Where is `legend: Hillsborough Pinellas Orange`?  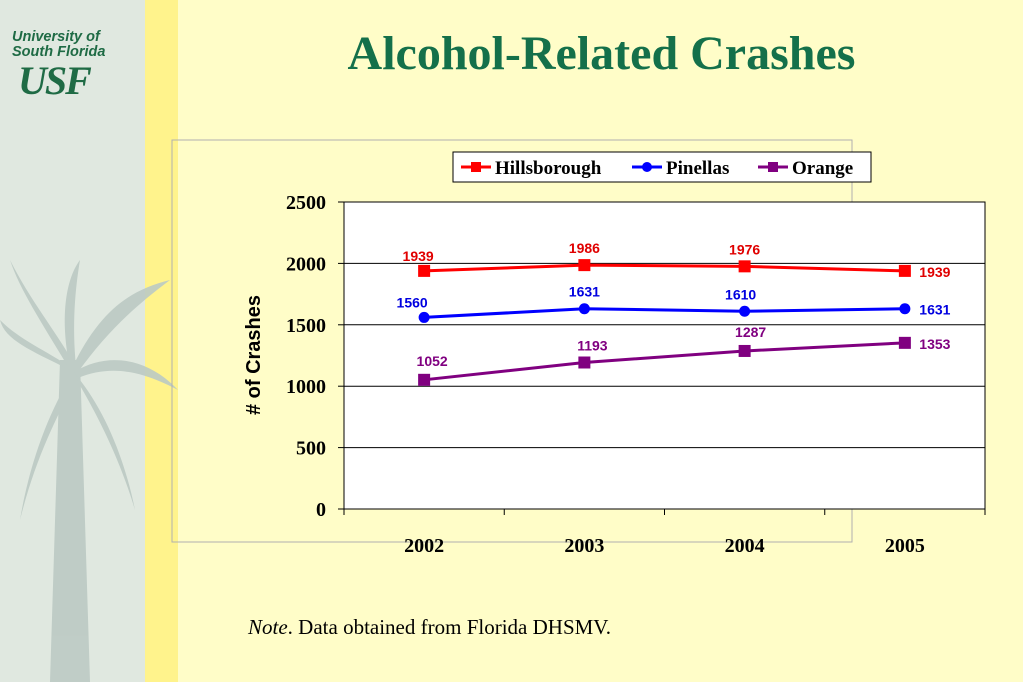 legend: Hillsborough Pinellas Orange is located at coordinates (662, 167).